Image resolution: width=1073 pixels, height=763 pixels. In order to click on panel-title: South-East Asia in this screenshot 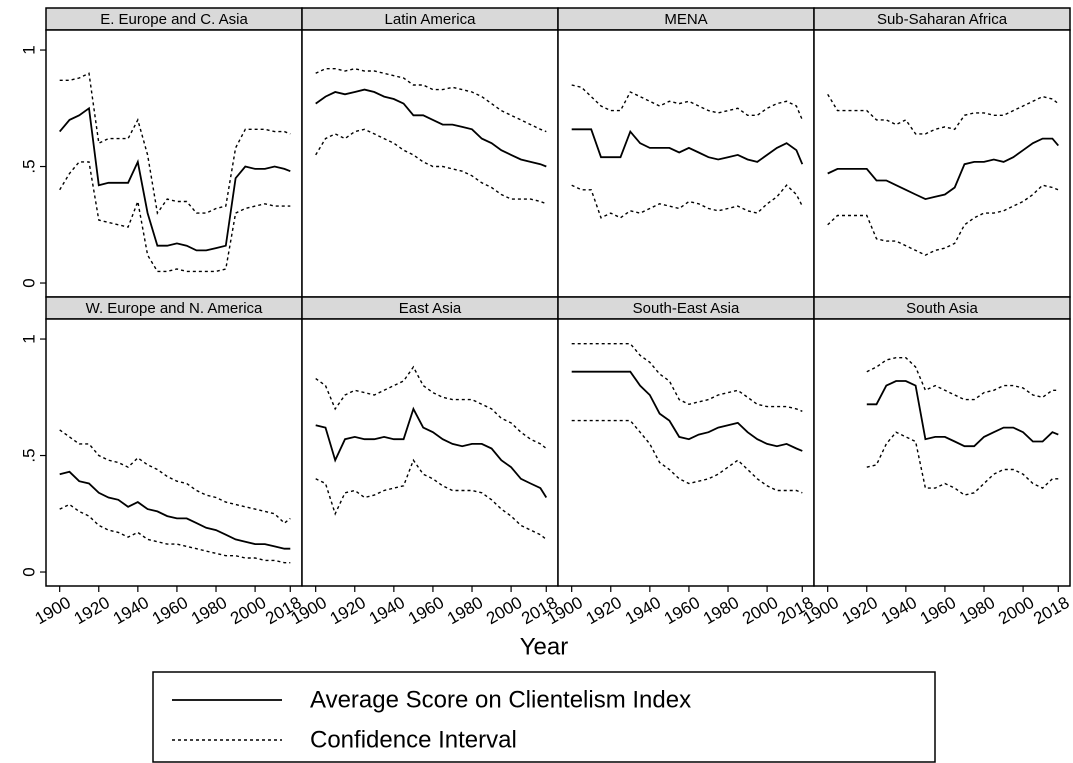, I will do `click(686, 308)`.